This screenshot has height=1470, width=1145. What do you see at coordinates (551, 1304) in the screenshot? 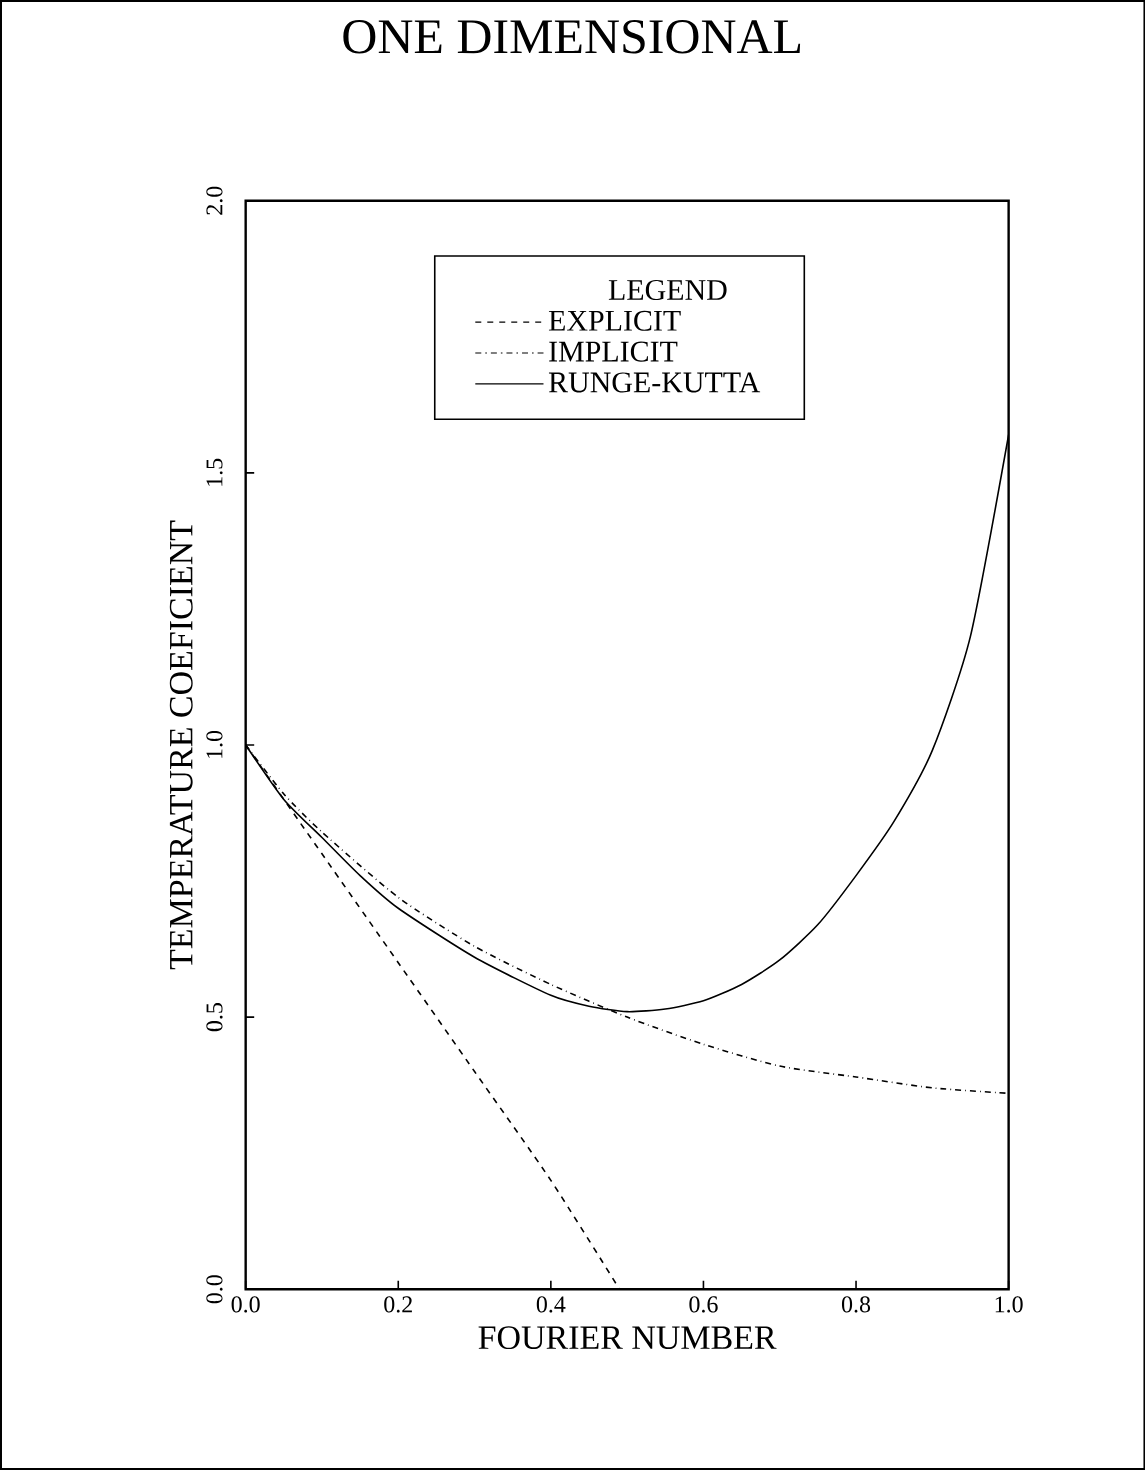
I see `x-tick-label: 0.4` at bounding box center [551, 1304].